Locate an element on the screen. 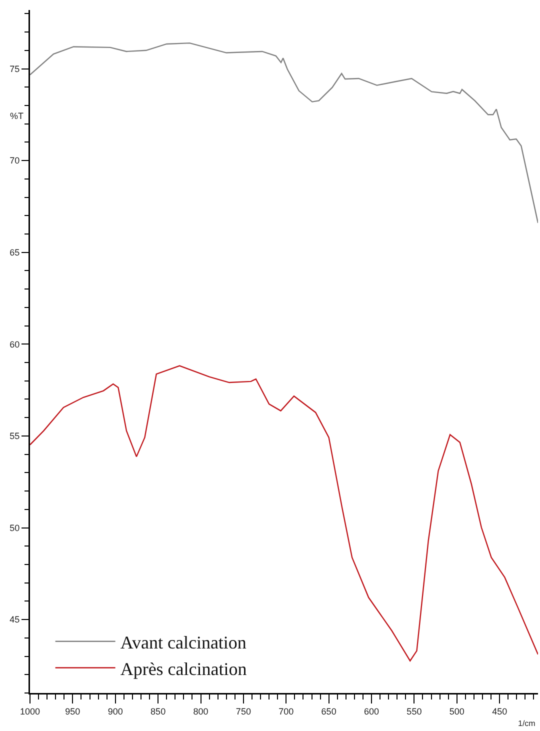  y-tick-label: 75 is located at coordinates (15, 69).